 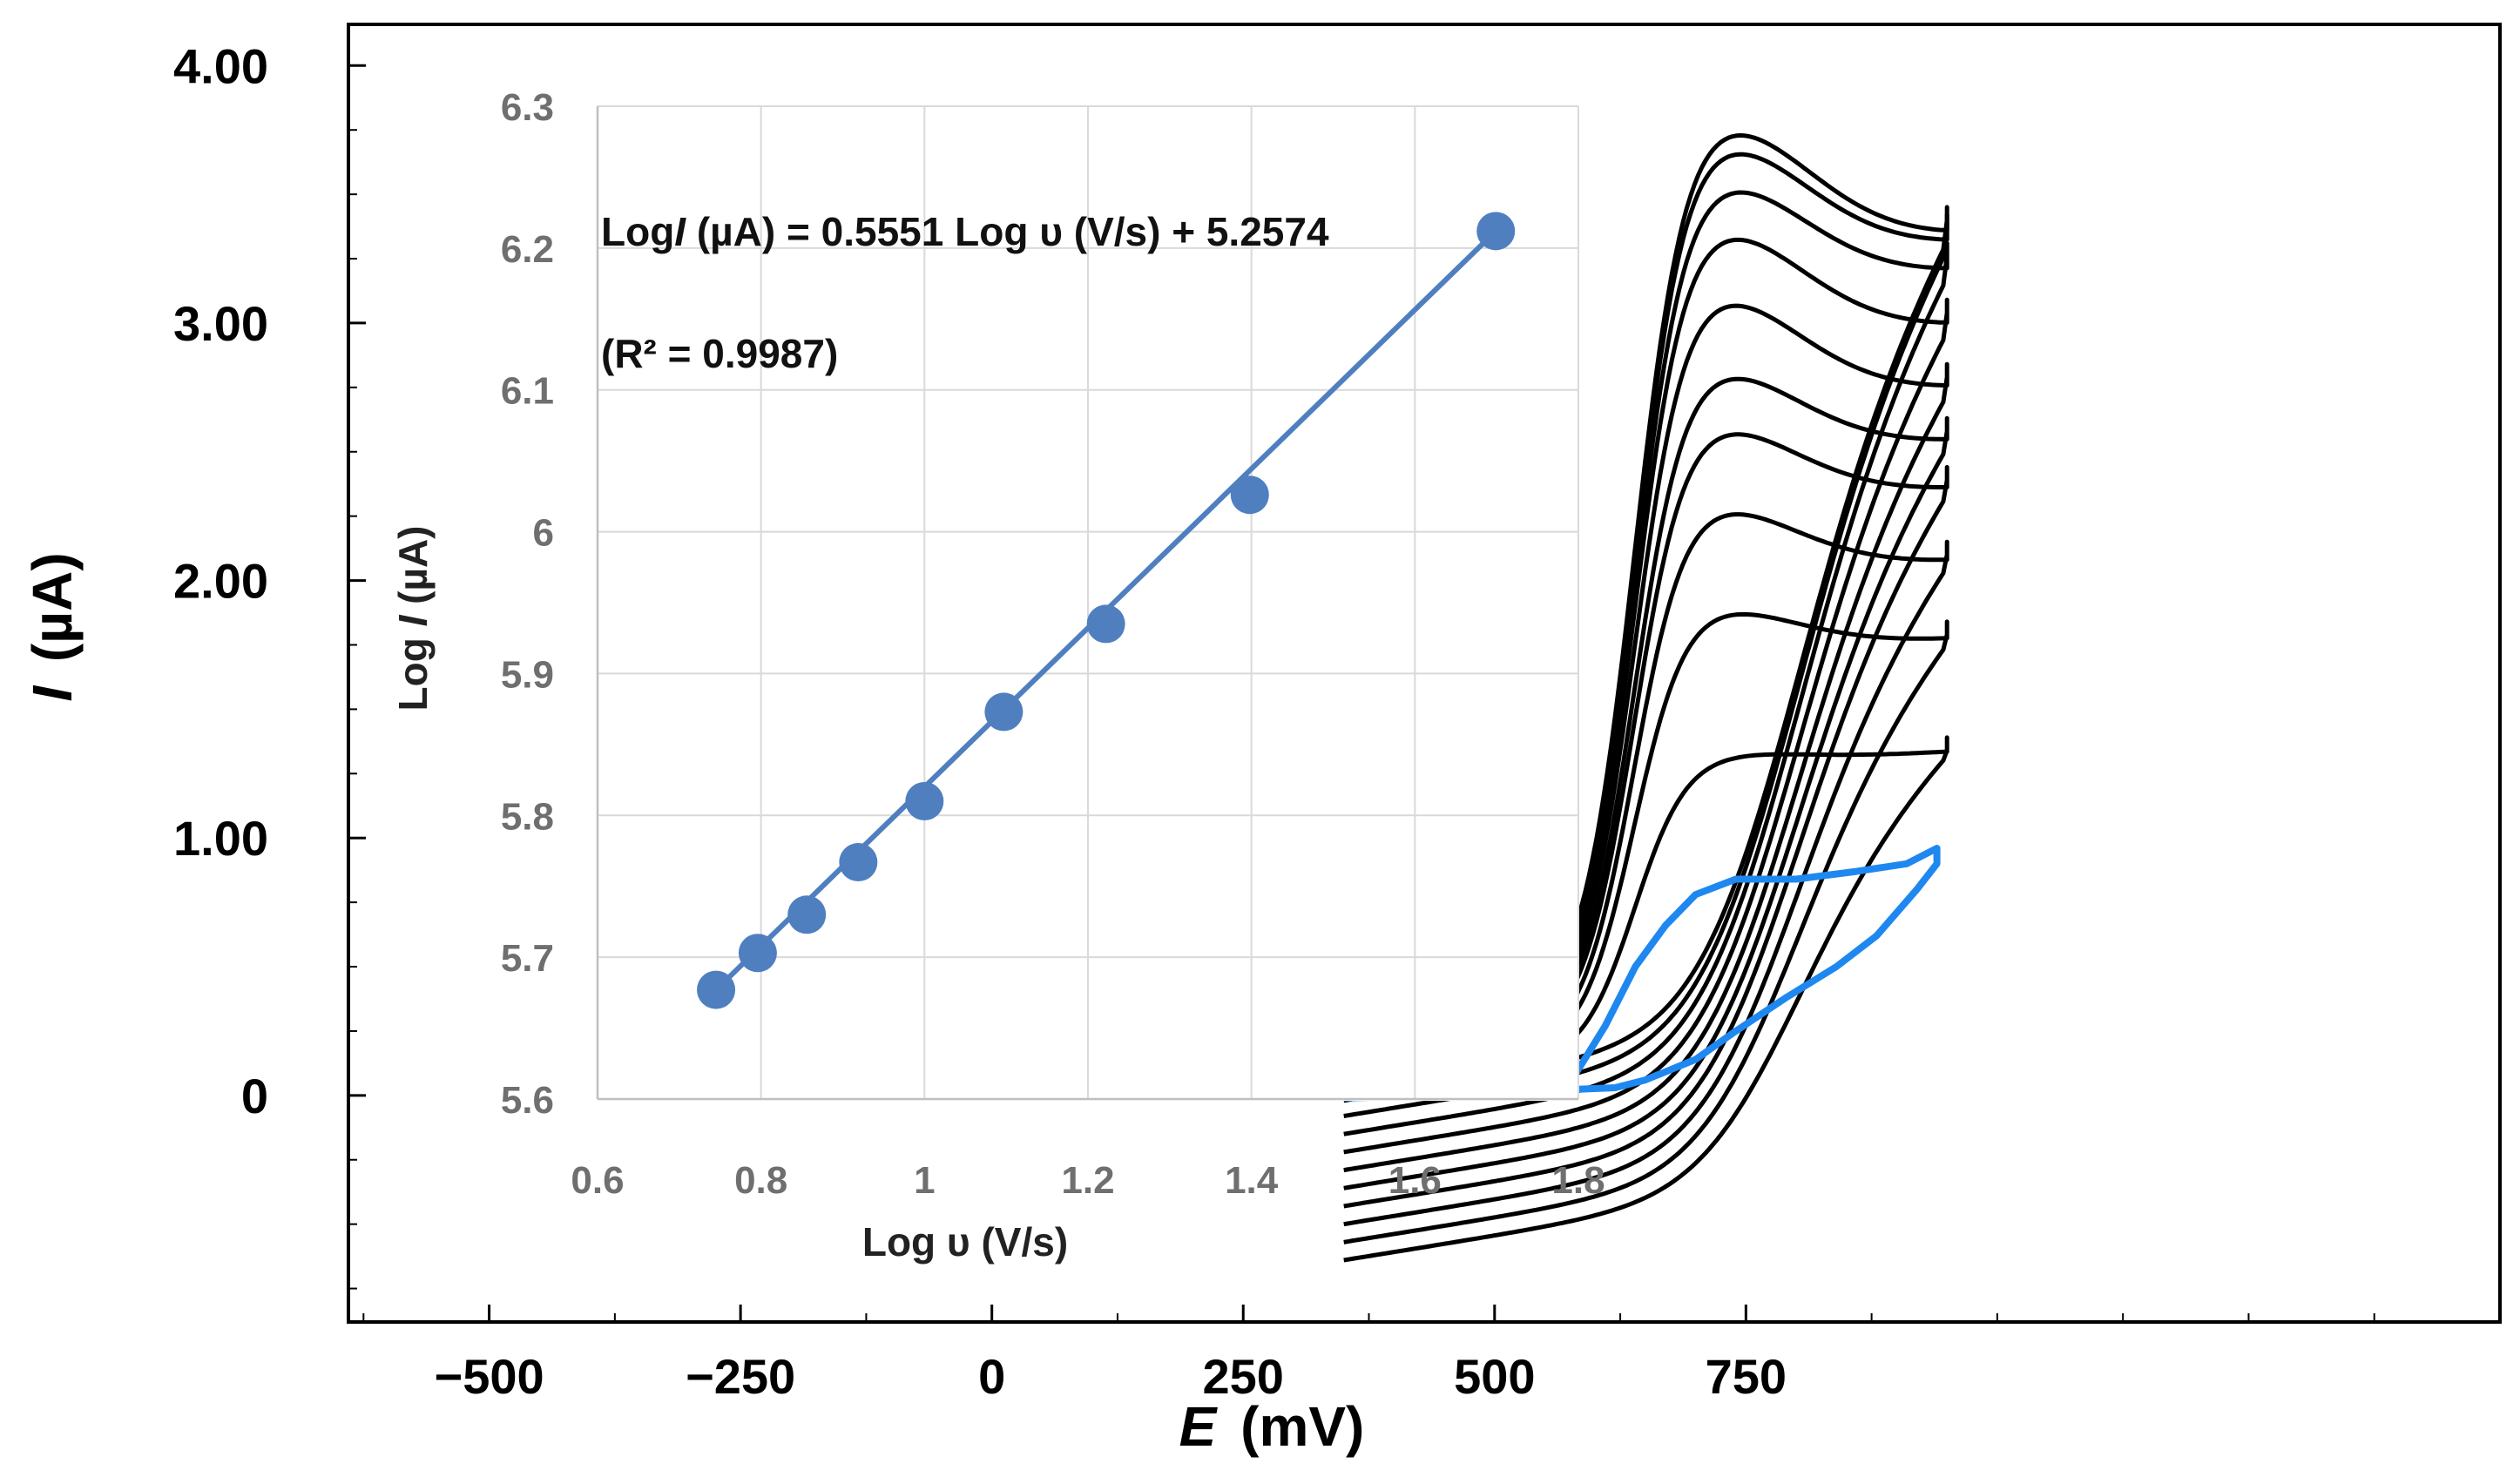 I want to click on inset-y-axis-var: I, so click(x=413, y=620).